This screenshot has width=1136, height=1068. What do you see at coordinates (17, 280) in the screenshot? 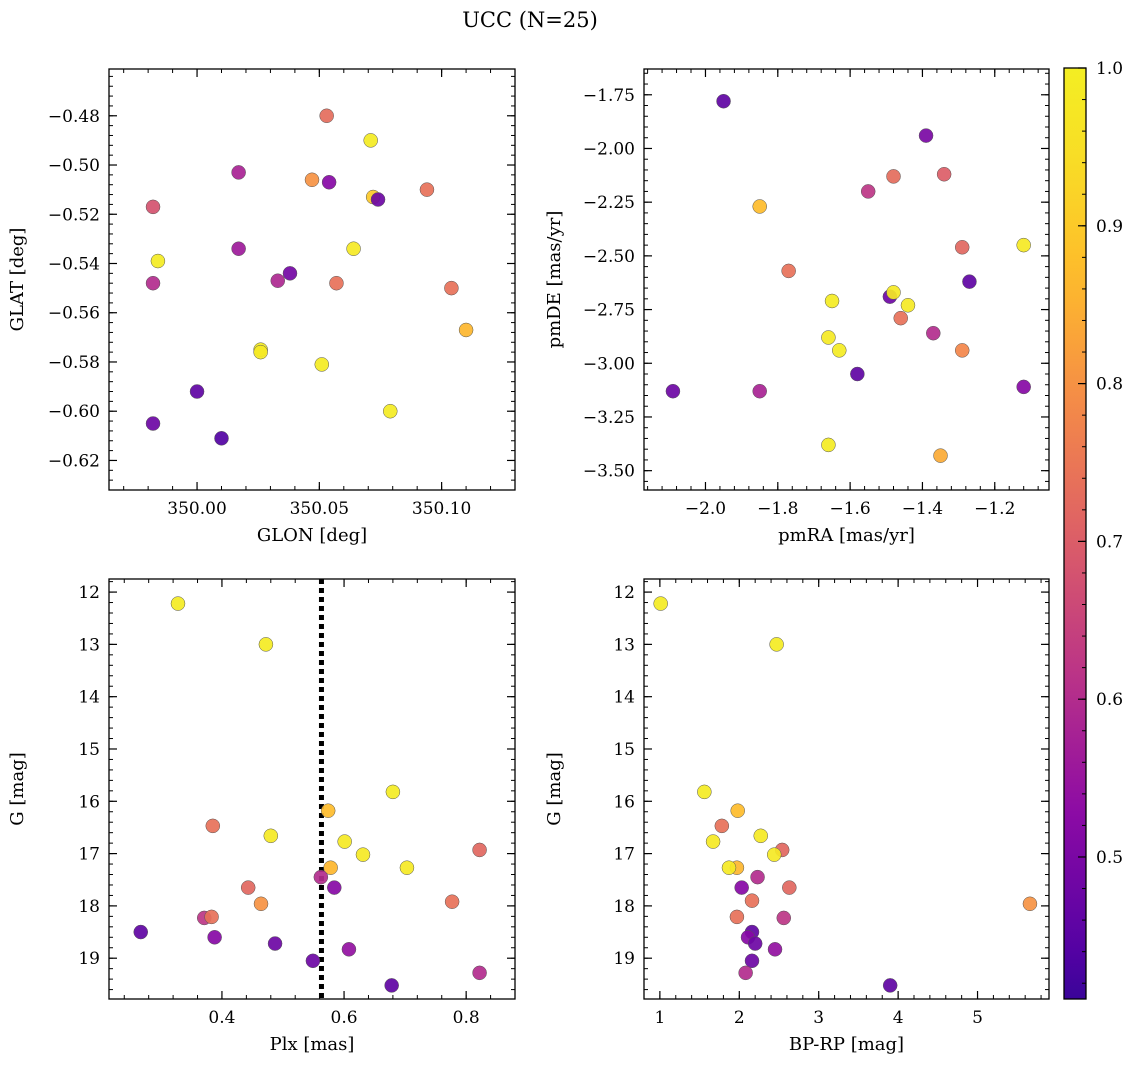
I see `y-axis-label: GLAT [deg]` at bounding box center [17, 280].